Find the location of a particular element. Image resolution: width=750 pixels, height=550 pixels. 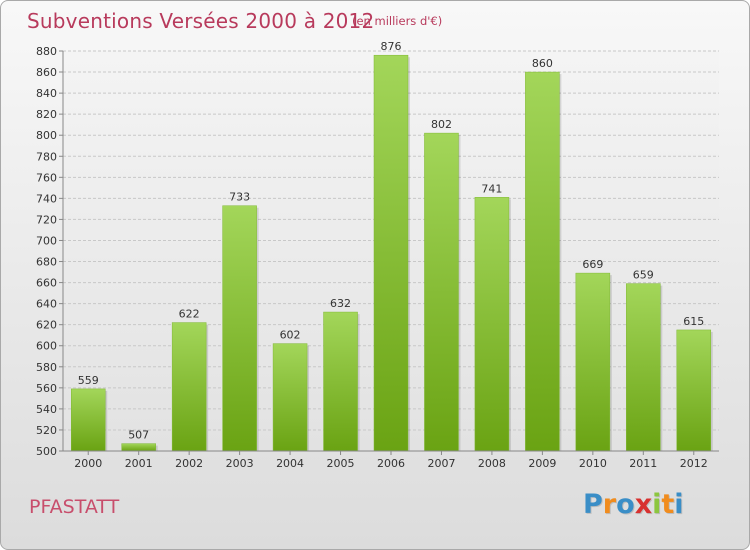

chart-title: Subventions Versées 2000 à 2012 is located at coordinates (201, 21).